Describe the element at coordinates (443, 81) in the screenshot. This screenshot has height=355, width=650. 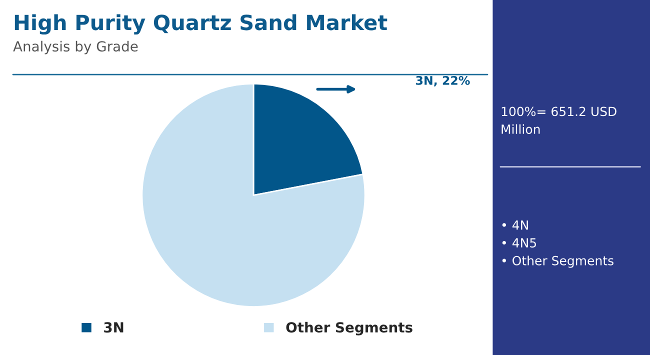
I see `data-label: 3N, 22%` at that location.